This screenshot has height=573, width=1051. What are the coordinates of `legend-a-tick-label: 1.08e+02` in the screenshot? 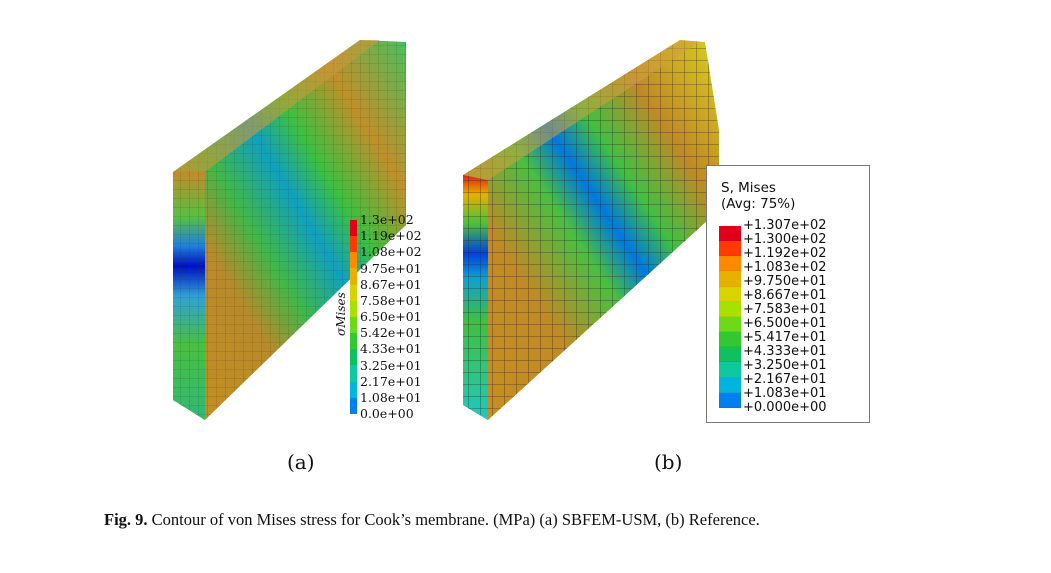 It's located at (391, 252).